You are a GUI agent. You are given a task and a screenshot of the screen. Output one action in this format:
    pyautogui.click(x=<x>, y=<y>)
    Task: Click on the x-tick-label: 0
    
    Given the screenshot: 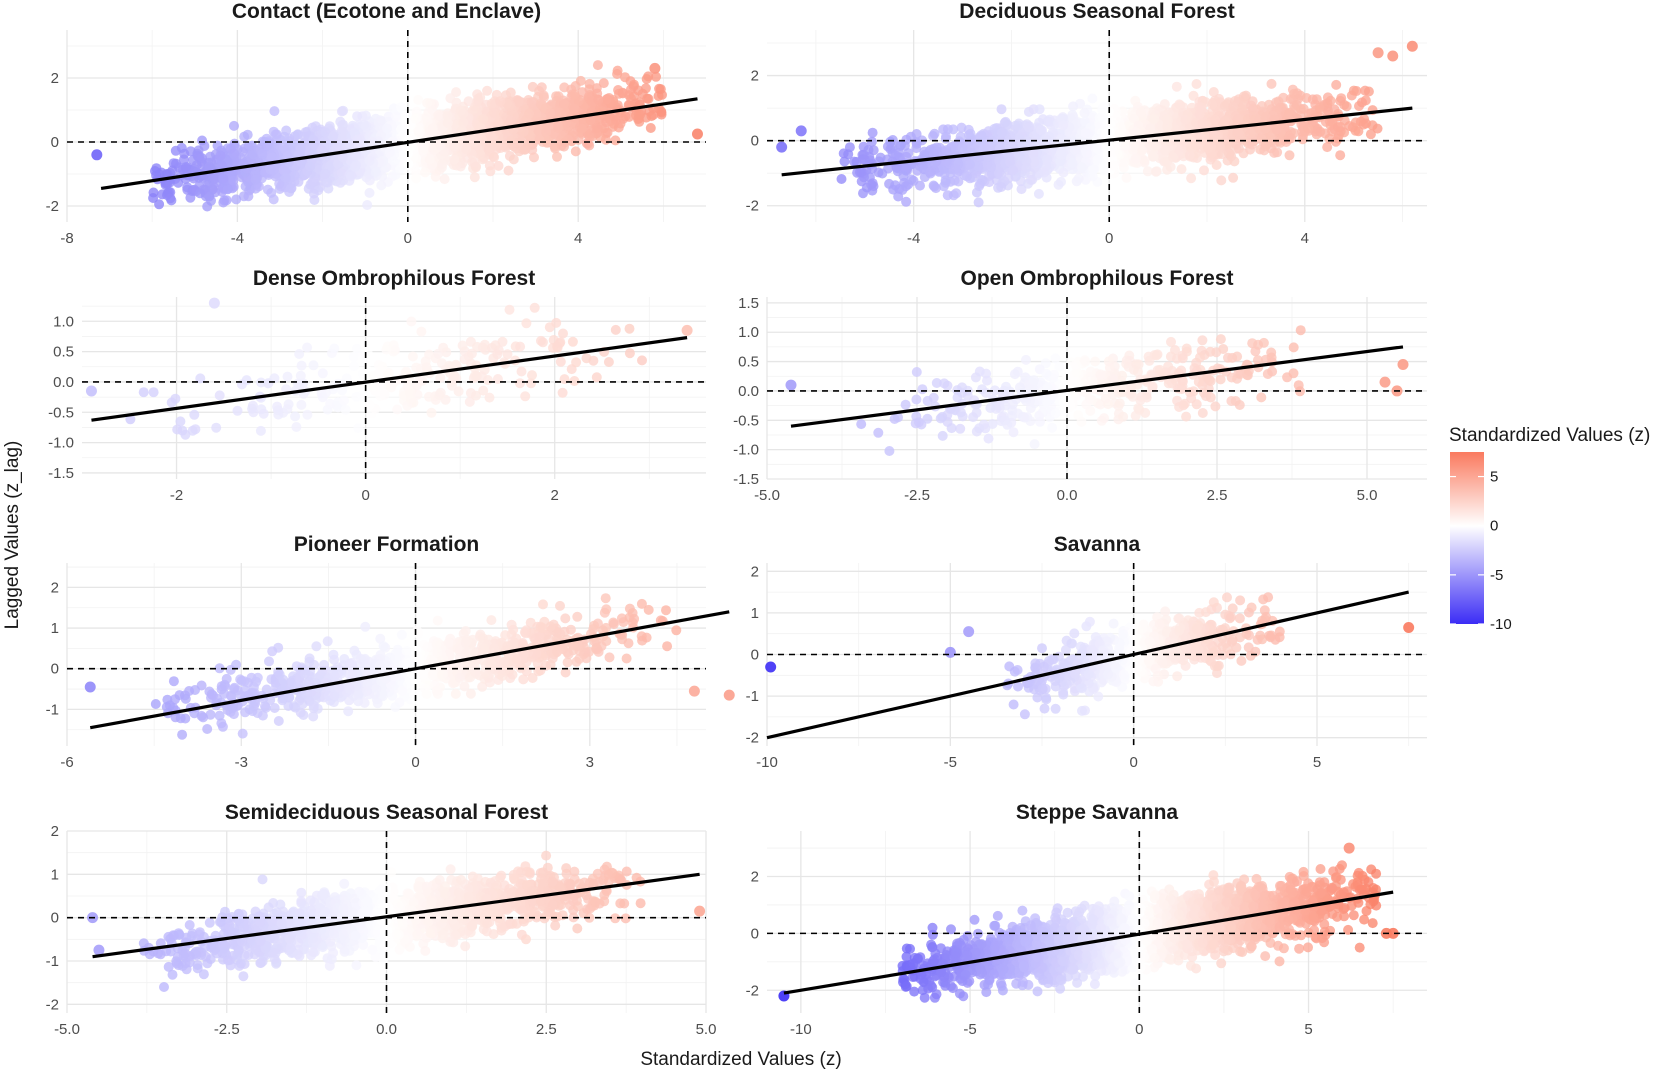 What is the action you would take?
    pyautogui.click(x=408, y=238)
    